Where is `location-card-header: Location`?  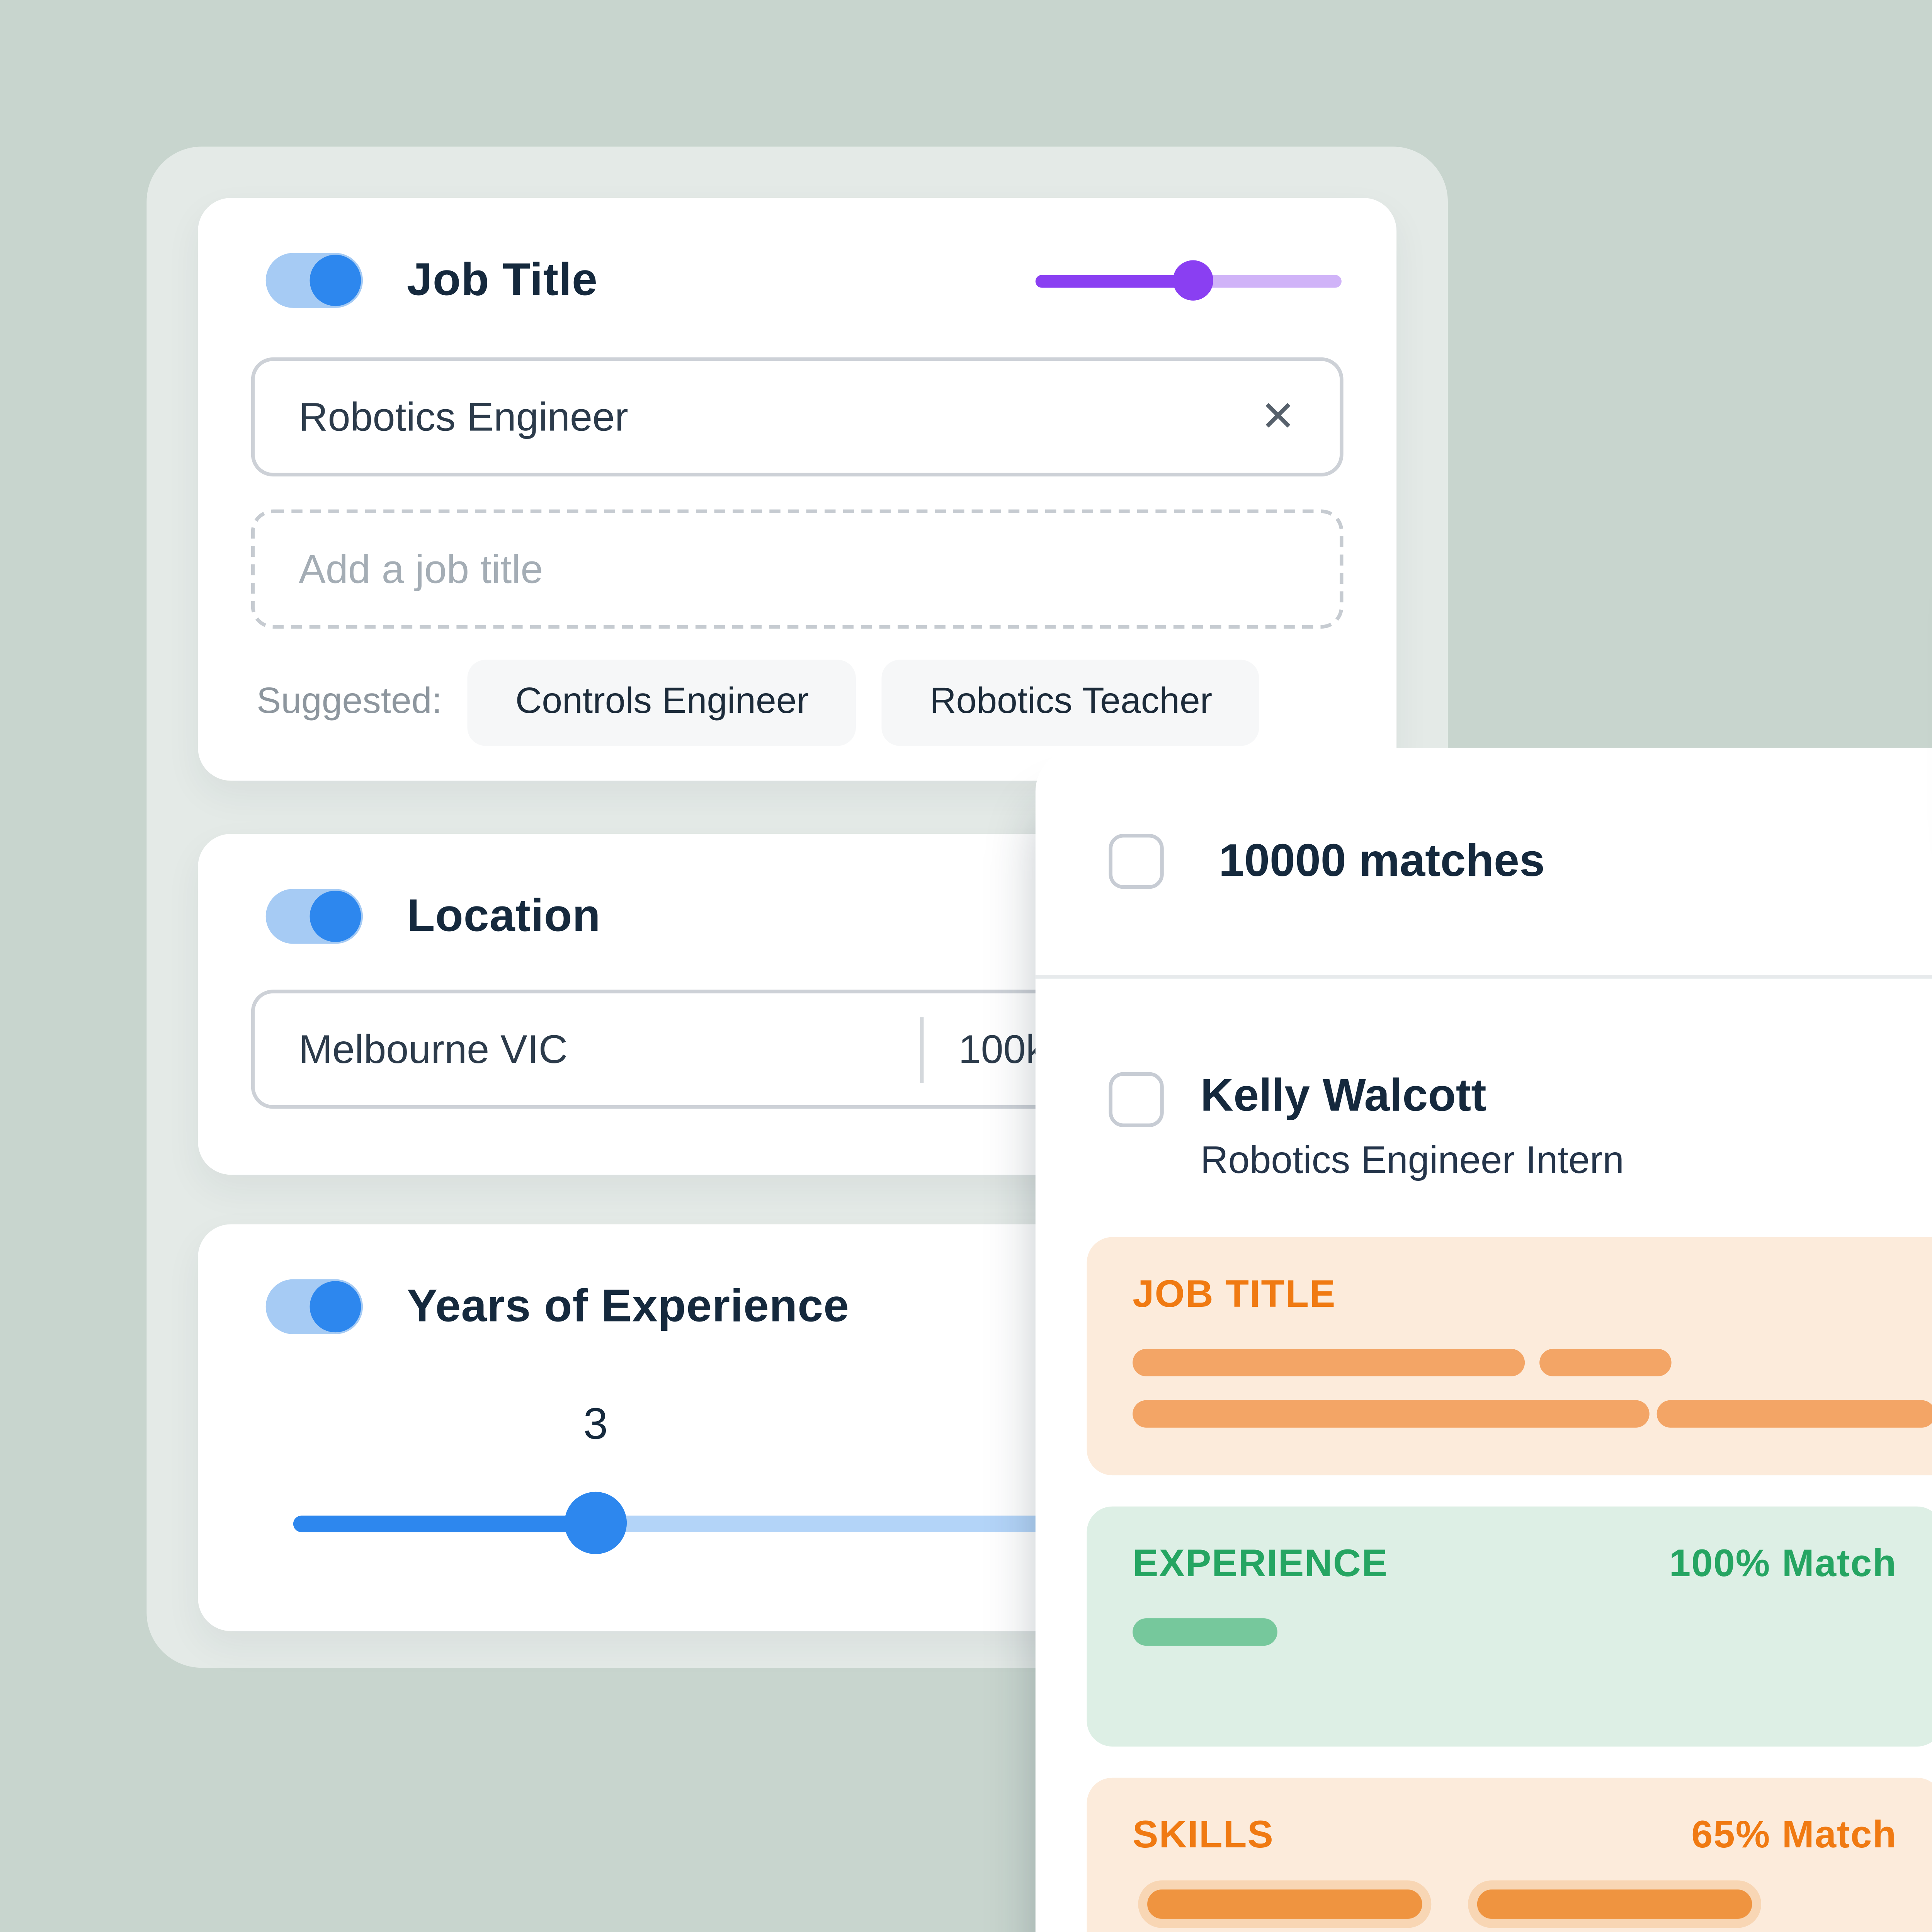
location-card-header: Location is located at coordinates (804, 916).